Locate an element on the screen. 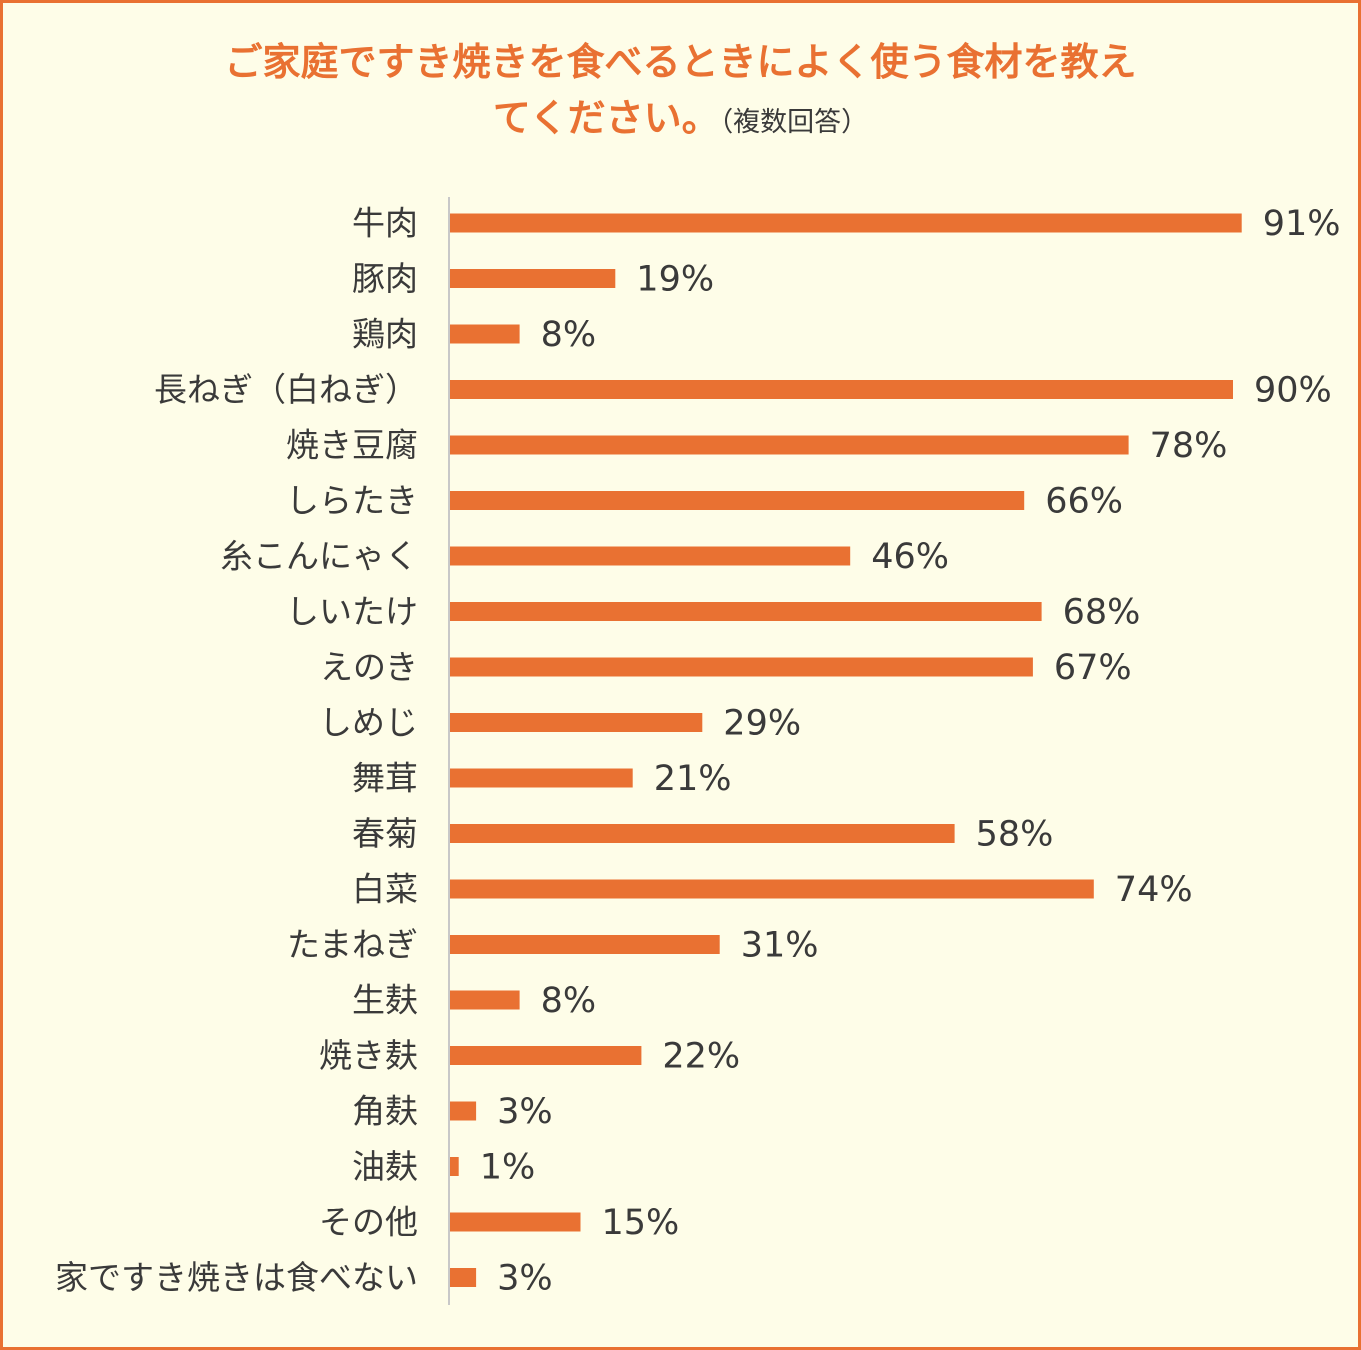  category-label: えのき is located at coordinates (369, 667).